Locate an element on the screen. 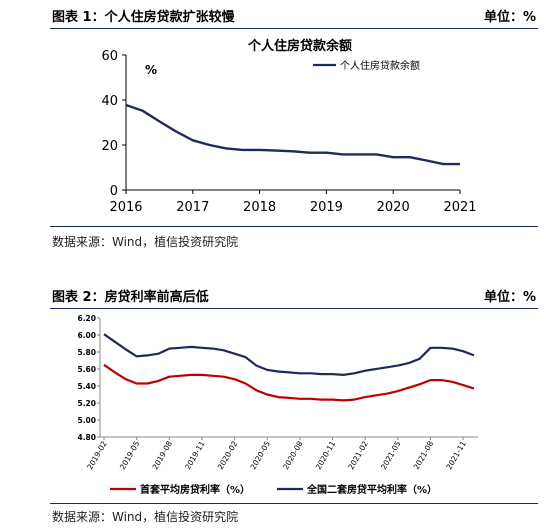 This screenshot has height=528, width=550. chart1-legend-label: 个人住房贷款余额 is located at coordinates (380, 65).